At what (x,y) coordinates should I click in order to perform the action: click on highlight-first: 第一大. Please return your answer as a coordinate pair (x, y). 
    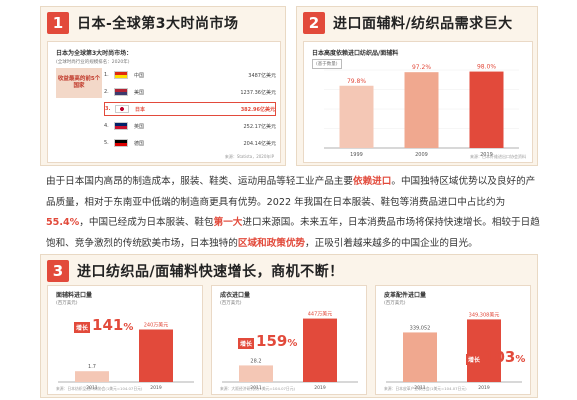
    Looking at the image, I should click on (228, 223).